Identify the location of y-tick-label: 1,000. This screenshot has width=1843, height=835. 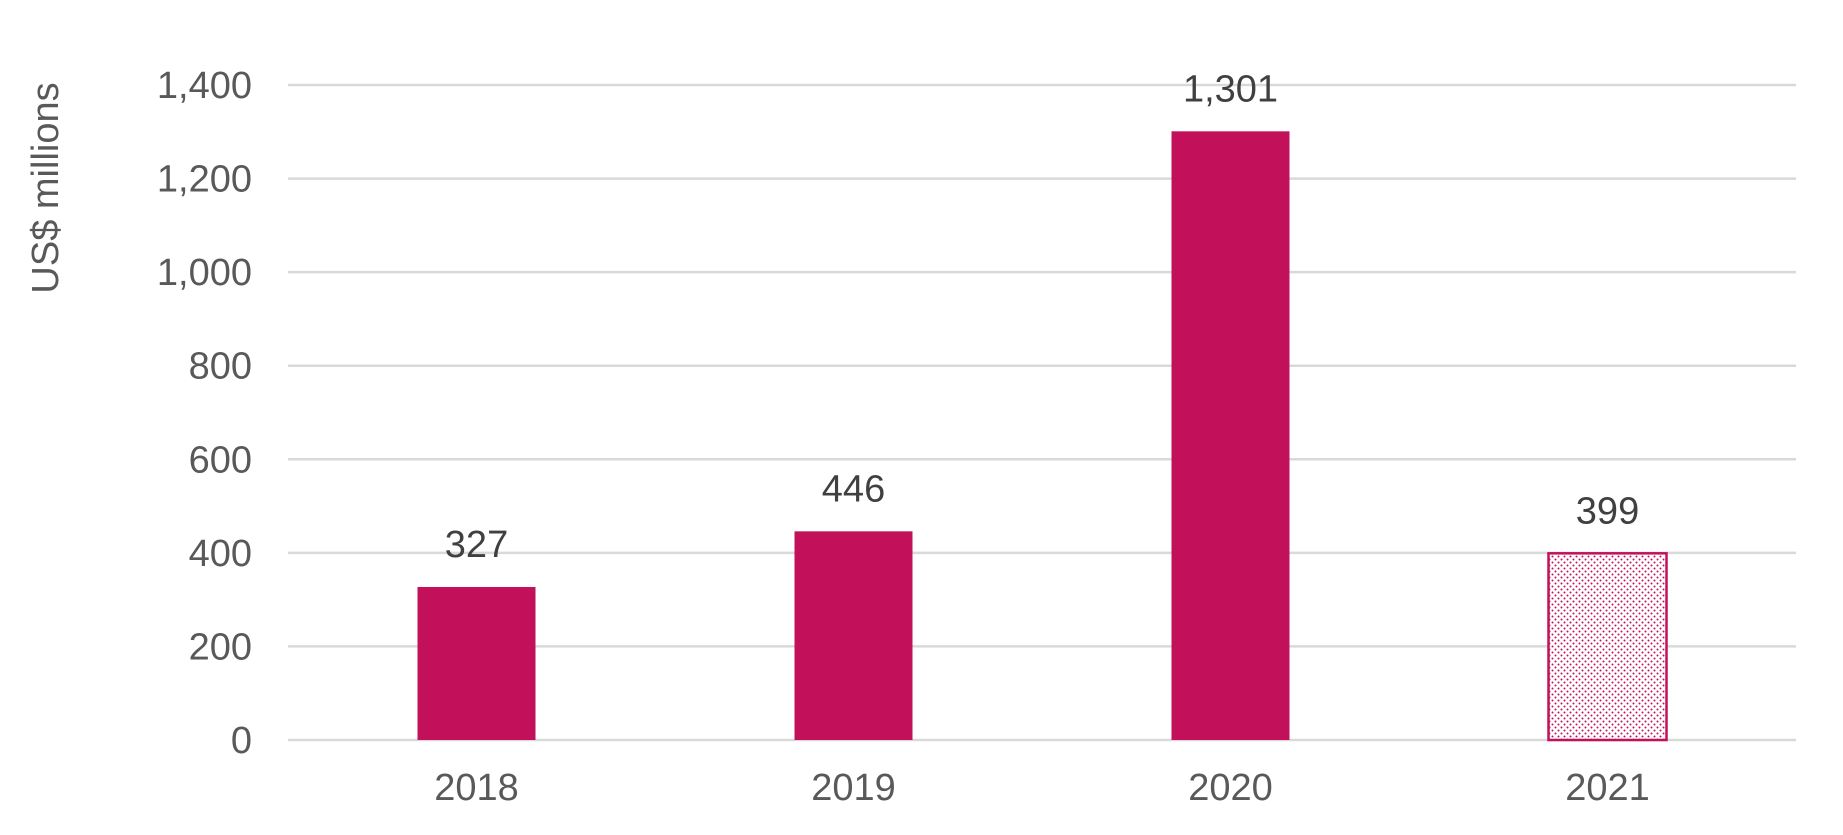
(204, 273).